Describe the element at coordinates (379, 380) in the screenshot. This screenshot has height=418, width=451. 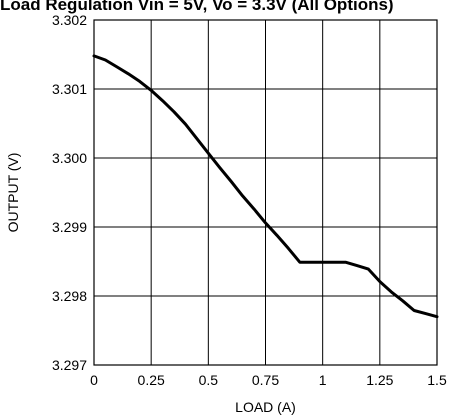
I see `x-tick-label: 1.25` at that location.